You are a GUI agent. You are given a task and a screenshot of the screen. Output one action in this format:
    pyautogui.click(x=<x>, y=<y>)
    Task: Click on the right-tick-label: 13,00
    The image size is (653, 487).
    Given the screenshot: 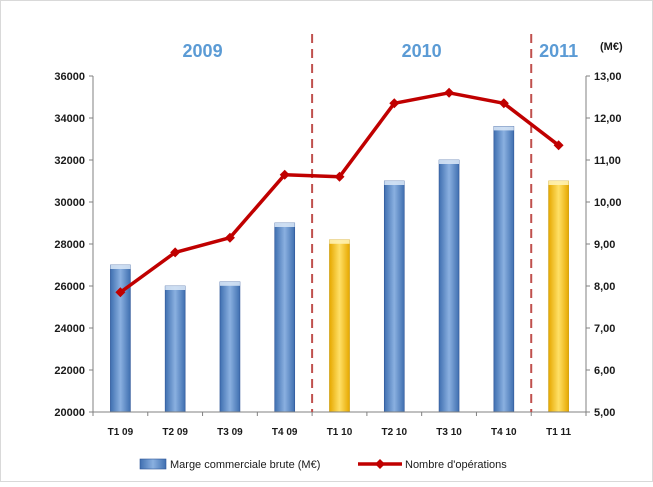 What is the action you would take?
    pyautogui.click(x=608, y=77)
    